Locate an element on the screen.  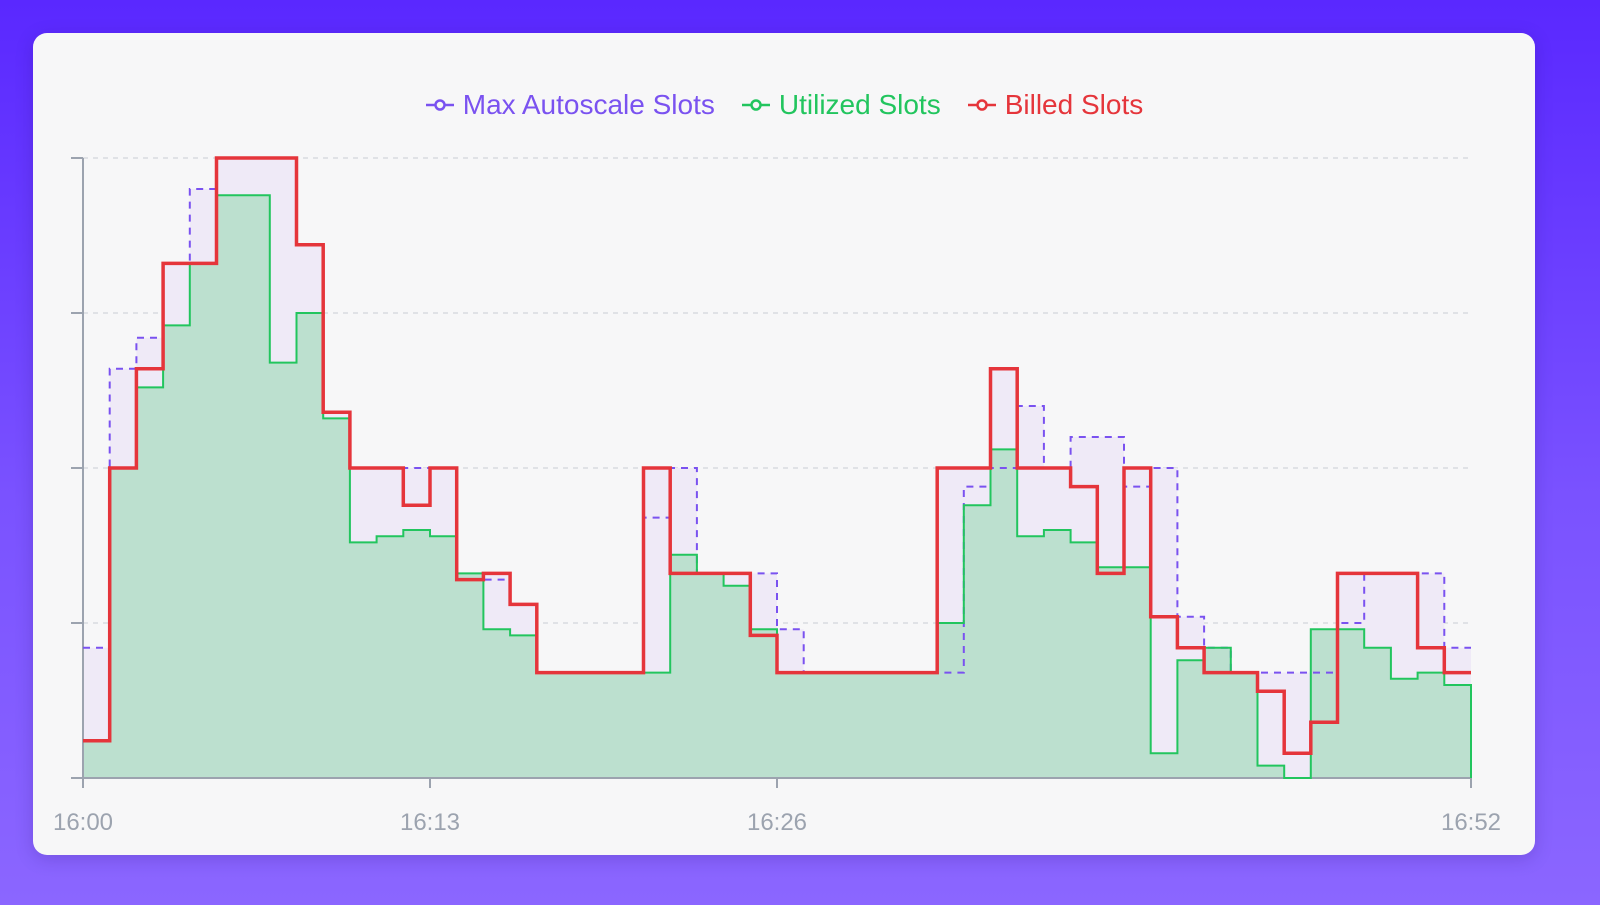
legend-item-utilized: Utilized Slots is located at coordinates (841, 105).